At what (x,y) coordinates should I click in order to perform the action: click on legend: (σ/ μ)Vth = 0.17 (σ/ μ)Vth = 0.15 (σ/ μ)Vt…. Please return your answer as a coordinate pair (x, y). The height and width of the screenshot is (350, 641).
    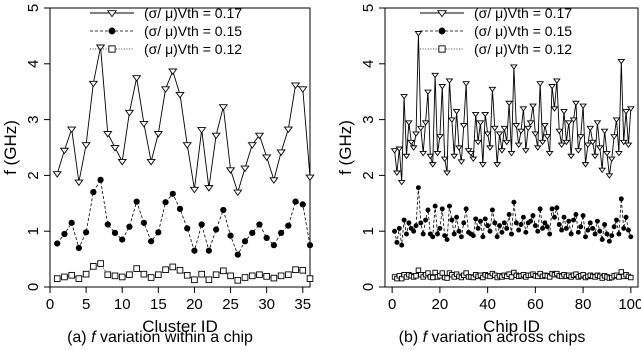
    Looking at the image, I should click on (496, 31).